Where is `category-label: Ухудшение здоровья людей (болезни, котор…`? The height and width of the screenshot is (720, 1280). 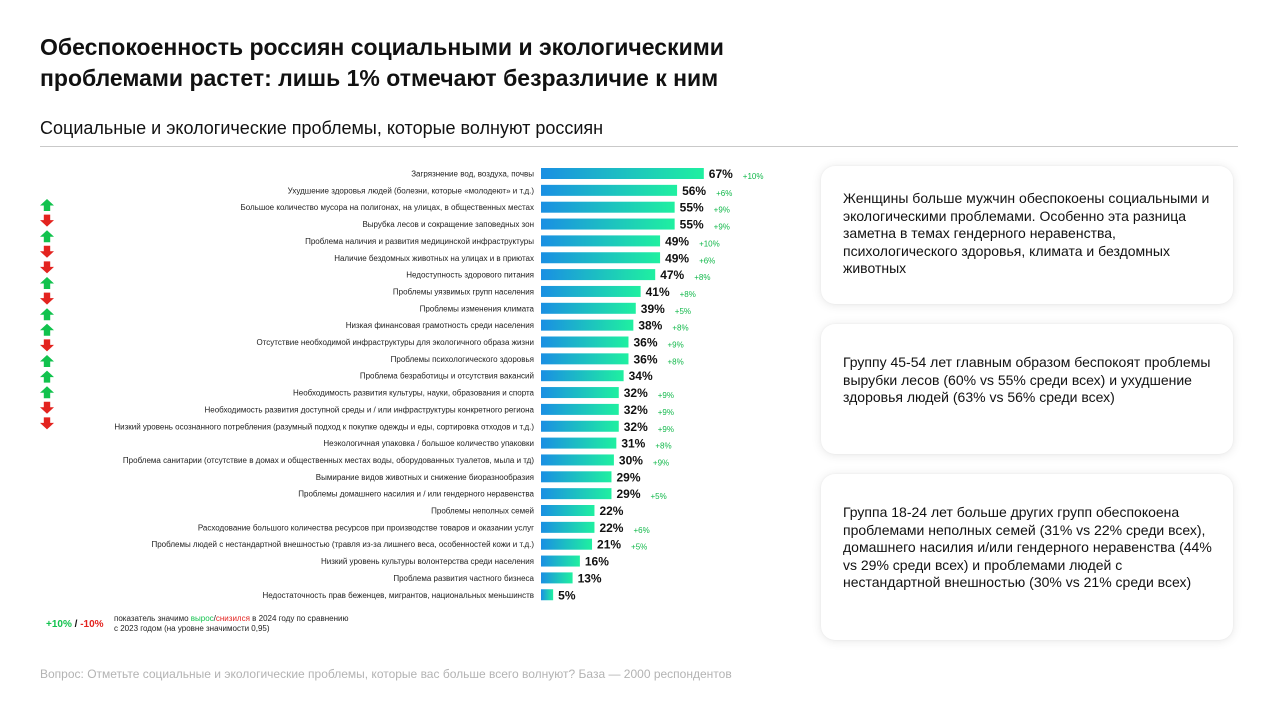
category-label: Ухудшение здоровья людей (болезни, котор… is located at coordinates (411, 190).